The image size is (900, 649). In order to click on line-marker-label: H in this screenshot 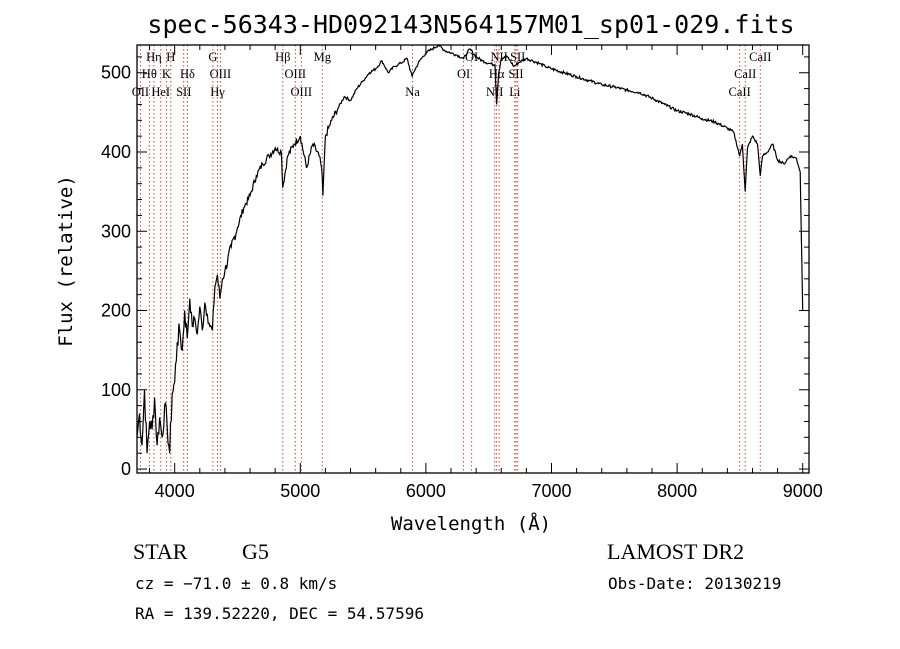, I will do `click(170, 57)`.